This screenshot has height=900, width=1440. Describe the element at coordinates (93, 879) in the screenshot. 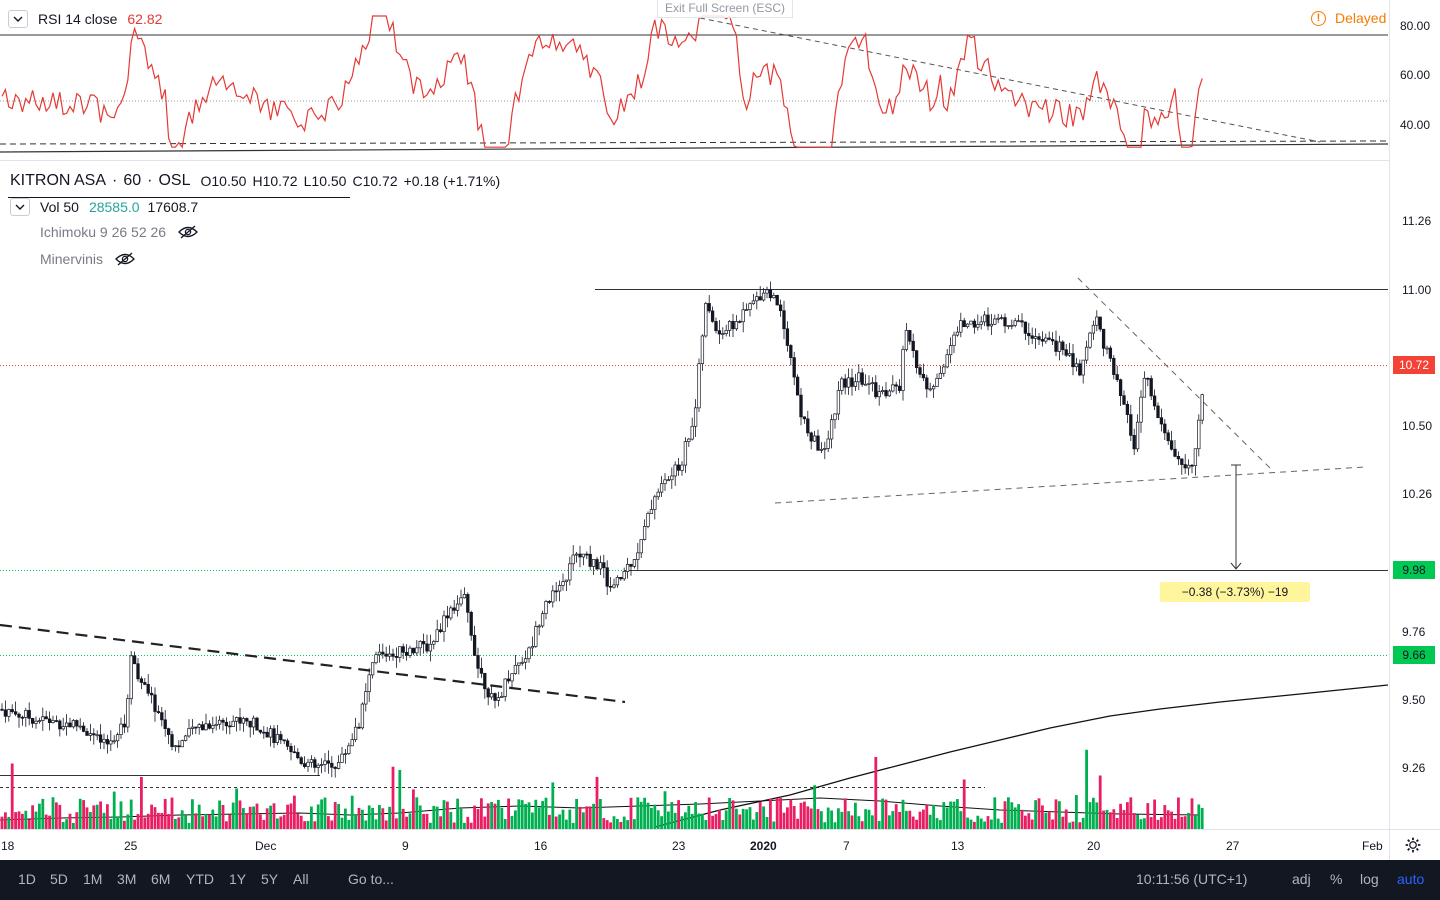

I see `range-1m-button: 1M` at that location.